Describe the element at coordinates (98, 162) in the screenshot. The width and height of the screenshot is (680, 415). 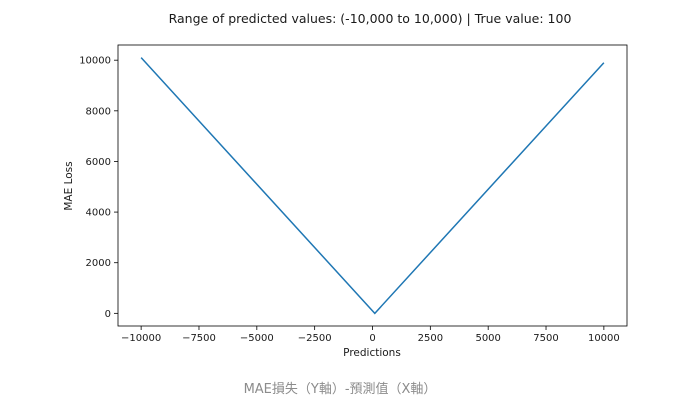
I see `y-tick-label: 6000` at that location.